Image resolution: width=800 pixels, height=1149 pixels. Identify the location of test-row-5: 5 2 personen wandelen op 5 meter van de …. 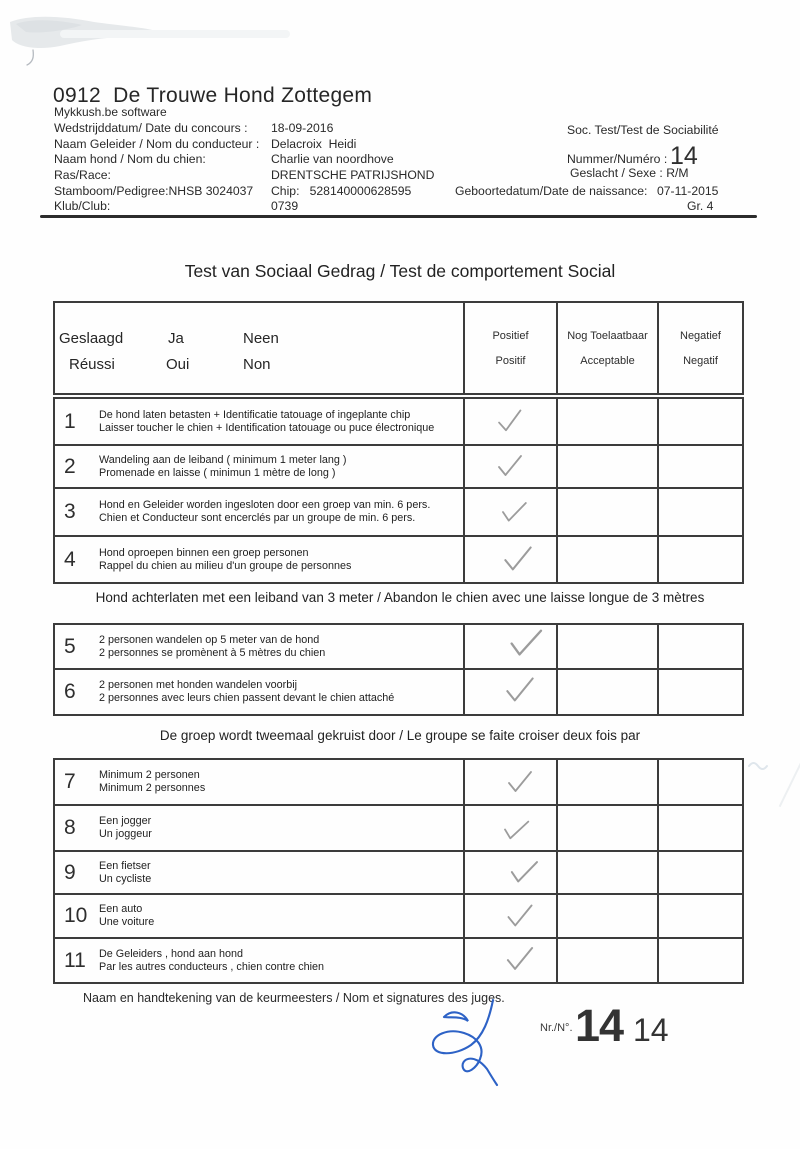
(398, 647).